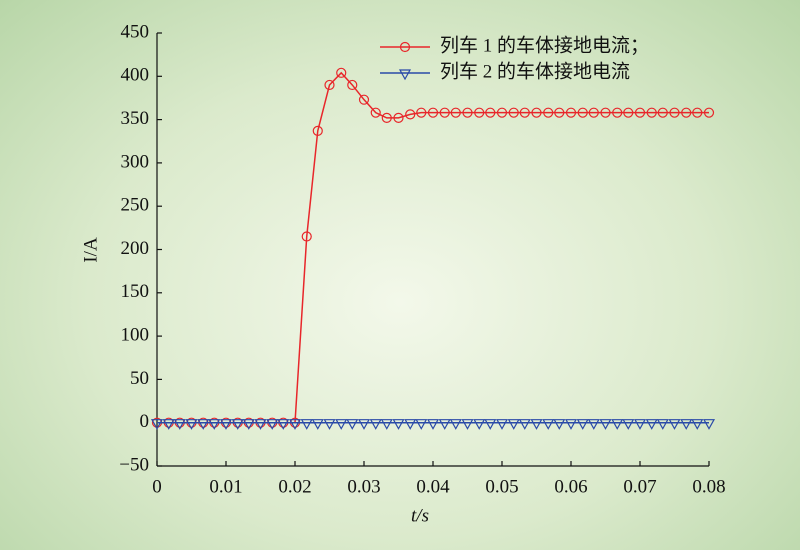  Describe the element at coordinates (294, 486) in the screenshot. I see `x-tick-label: 0.02` at that location.